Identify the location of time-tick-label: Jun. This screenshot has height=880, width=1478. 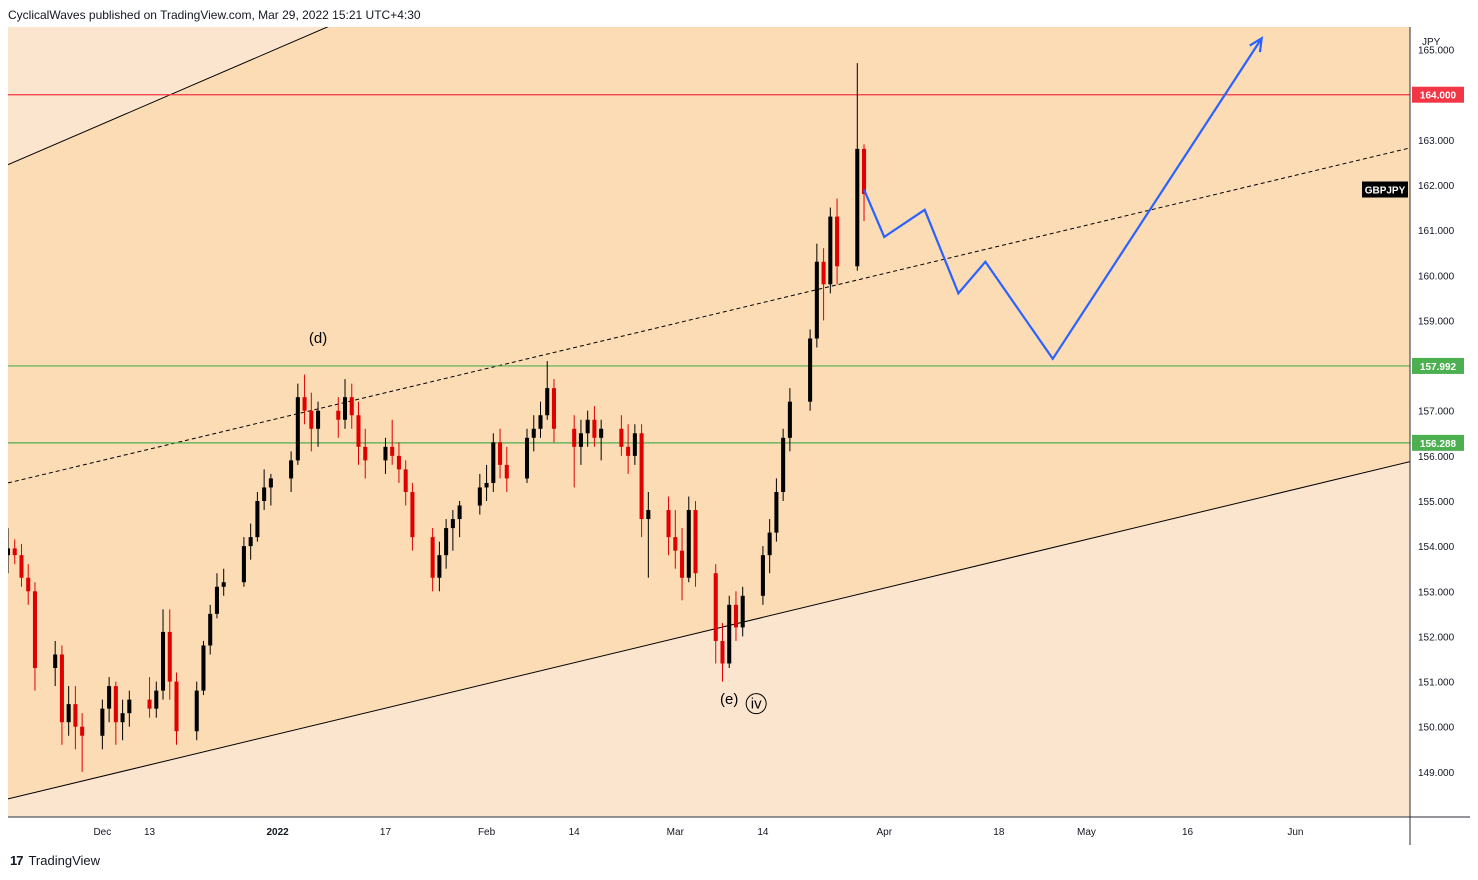
(1295, 832).